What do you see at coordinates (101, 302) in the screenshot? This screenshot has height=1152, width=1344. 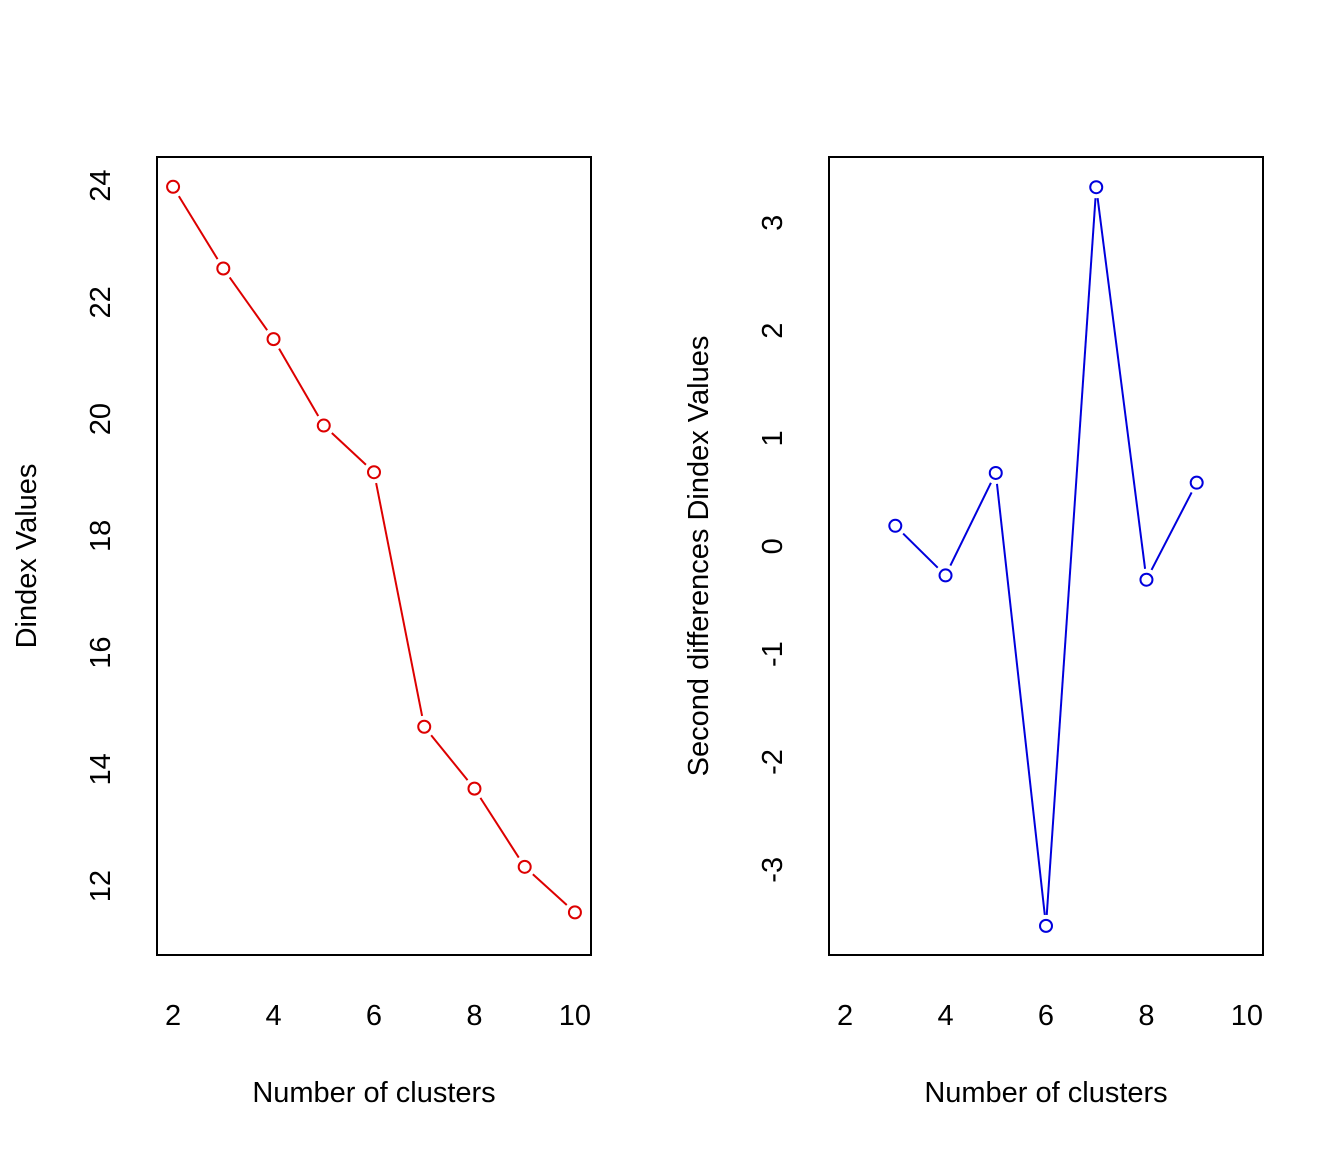 I see `left-y-tick-label: 22` at bounding box center [101, 302].